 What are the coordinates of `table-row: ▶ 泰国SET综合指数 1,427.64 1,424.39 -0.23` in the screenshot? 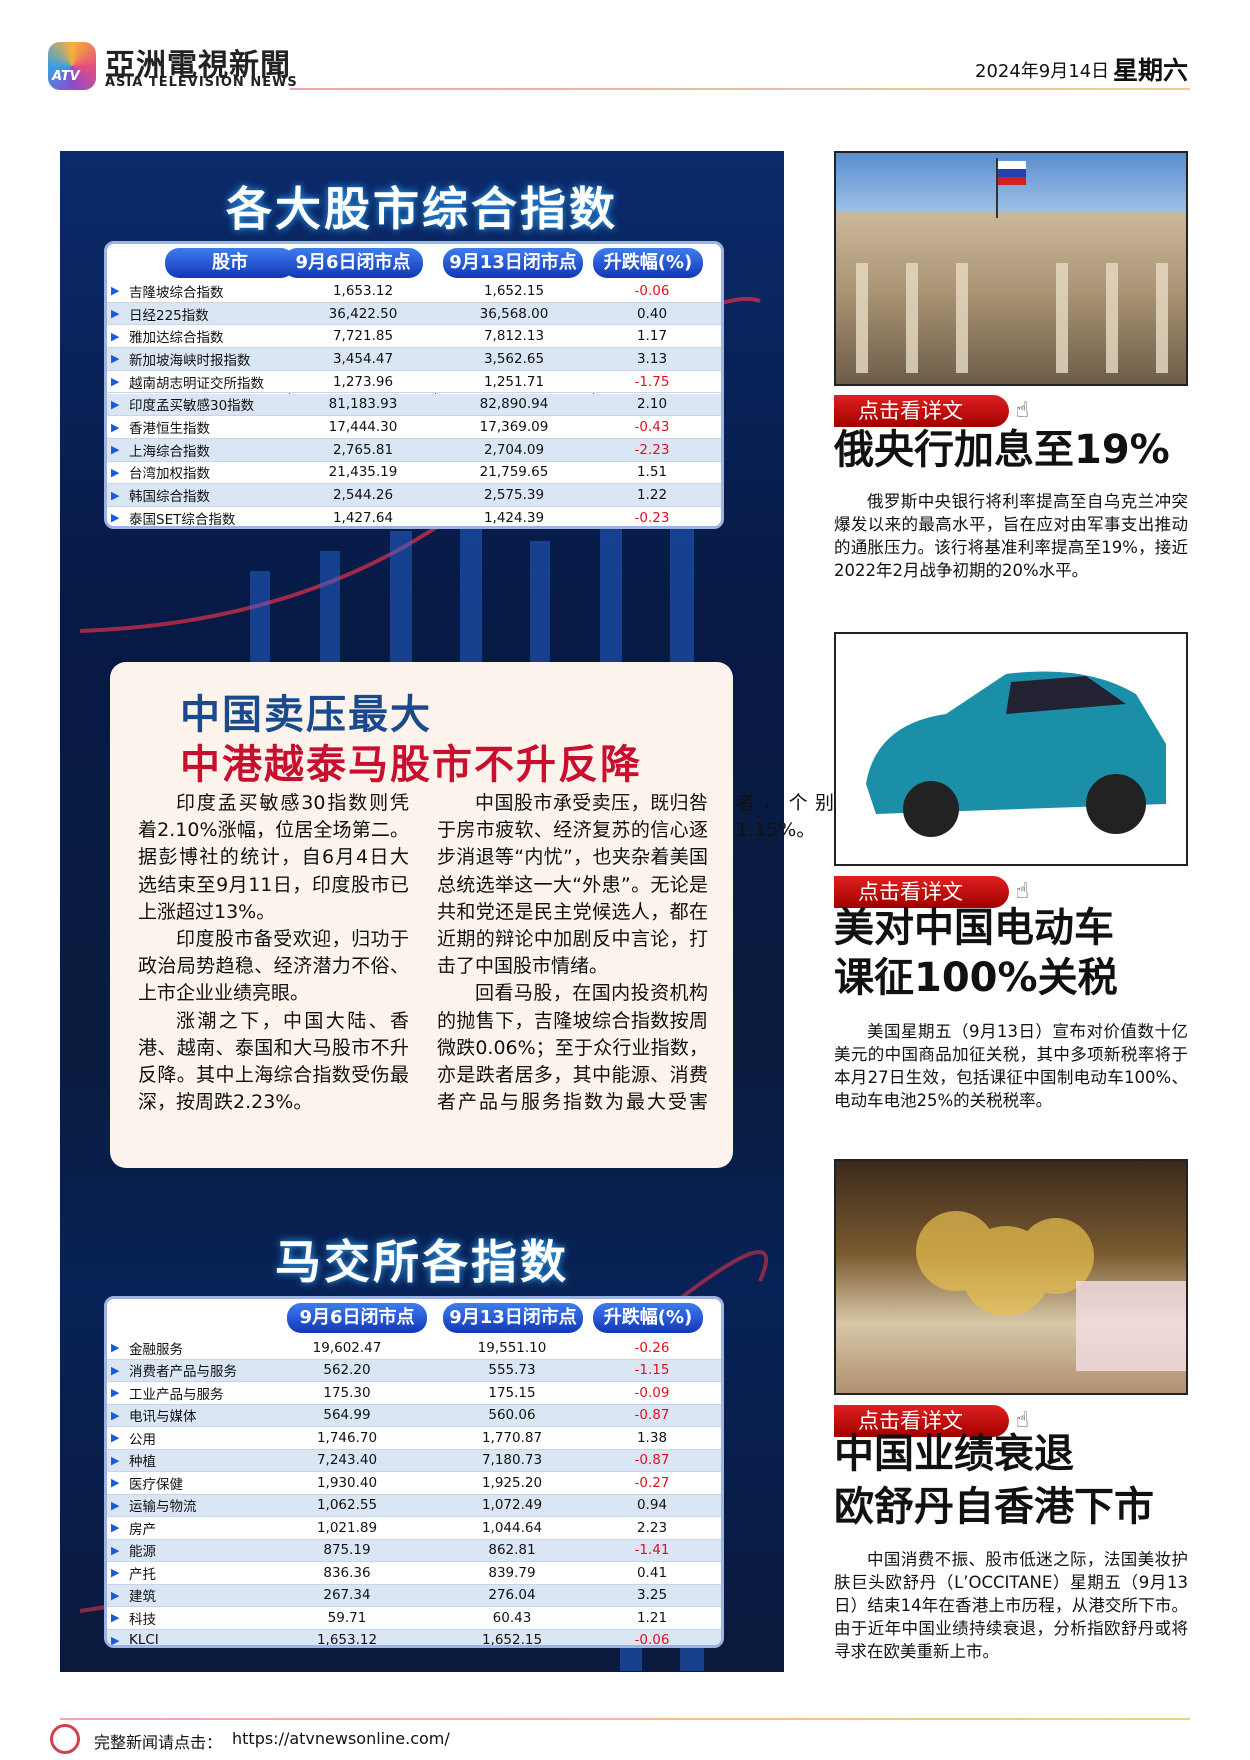 It's located at (414, 516).